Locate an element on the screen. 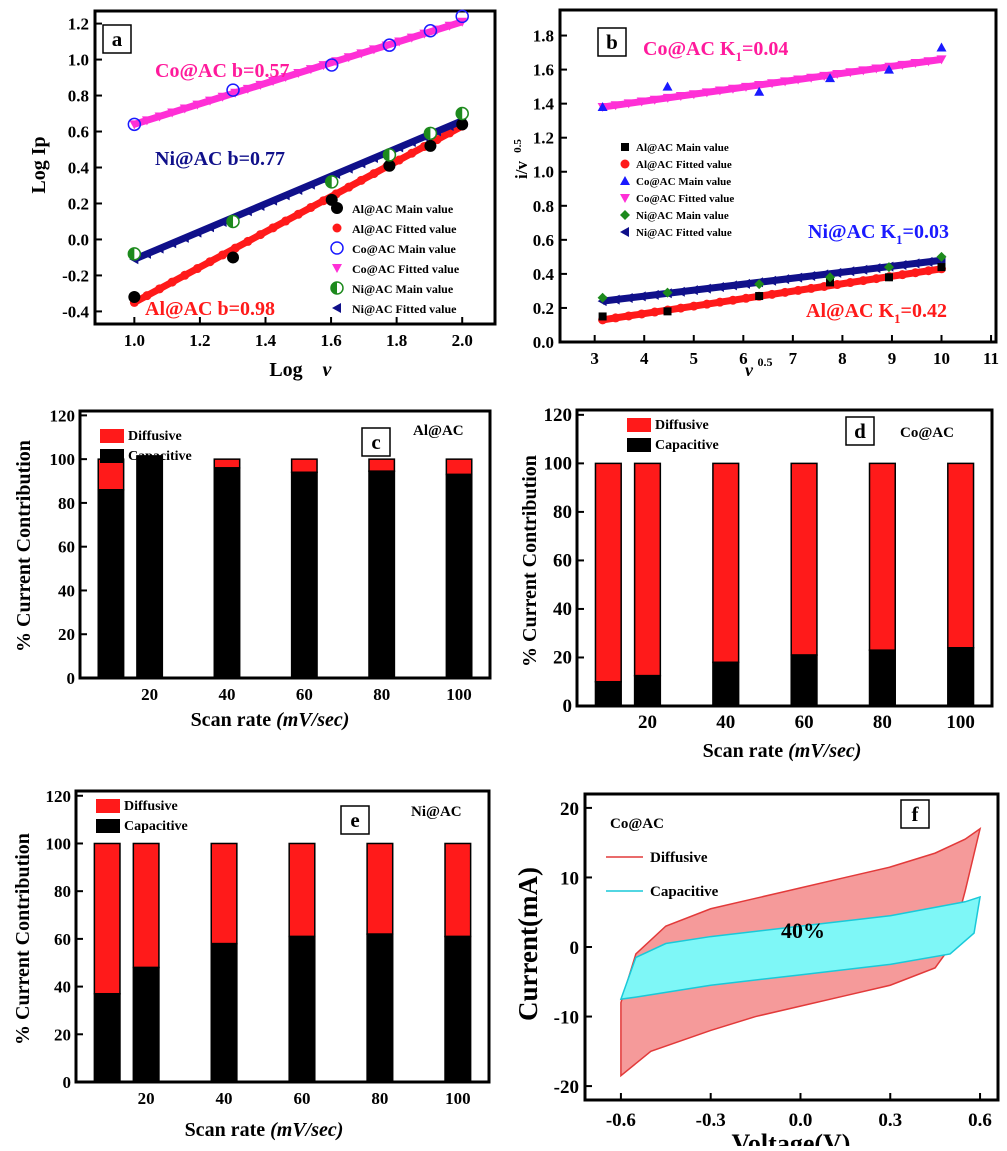  chart-f-ytick-label: -20 is located at coordinates (566, 1087).